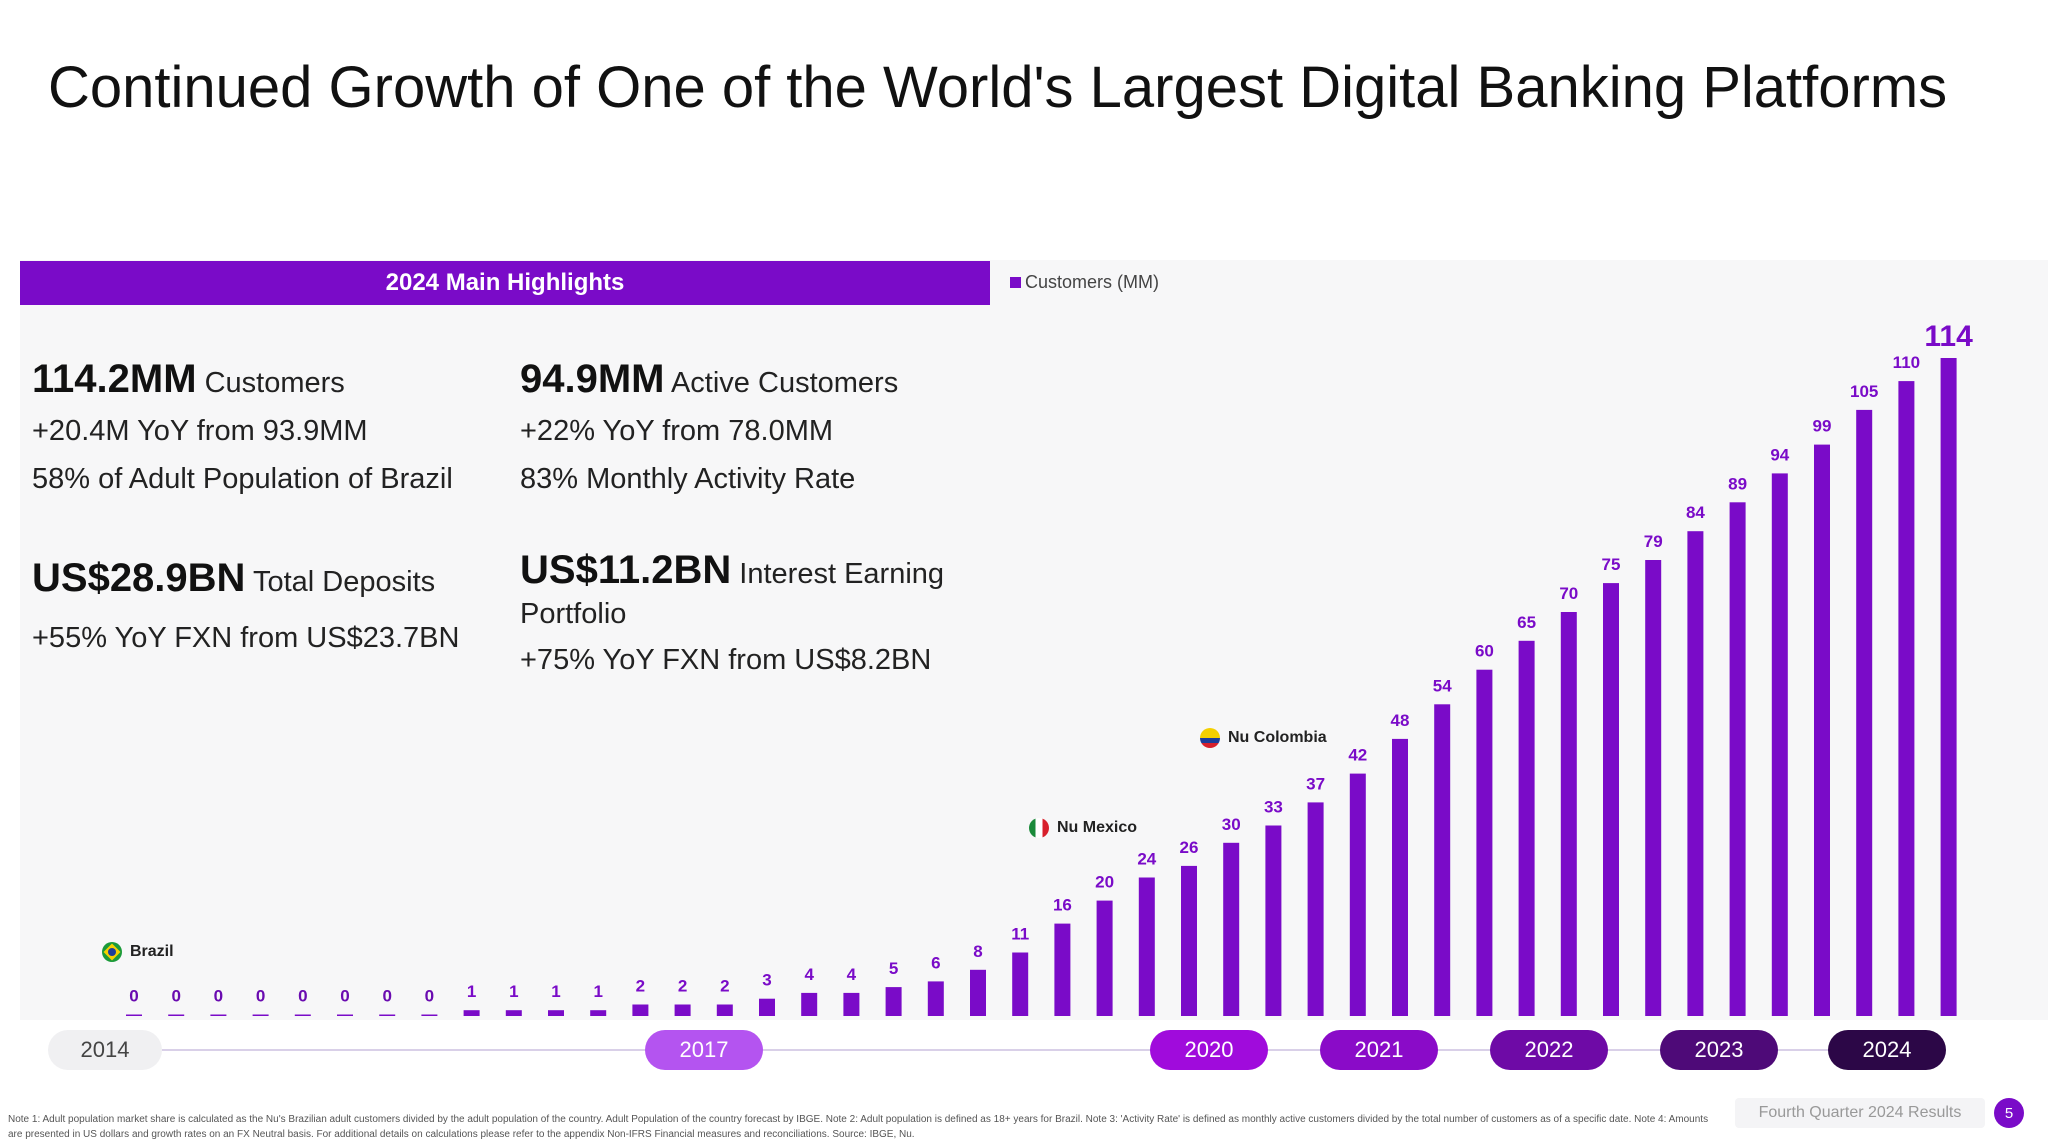  Describe the element at coordinates (1020, 934) in the screenshot. I see `bar-label-21: 11` at that location.